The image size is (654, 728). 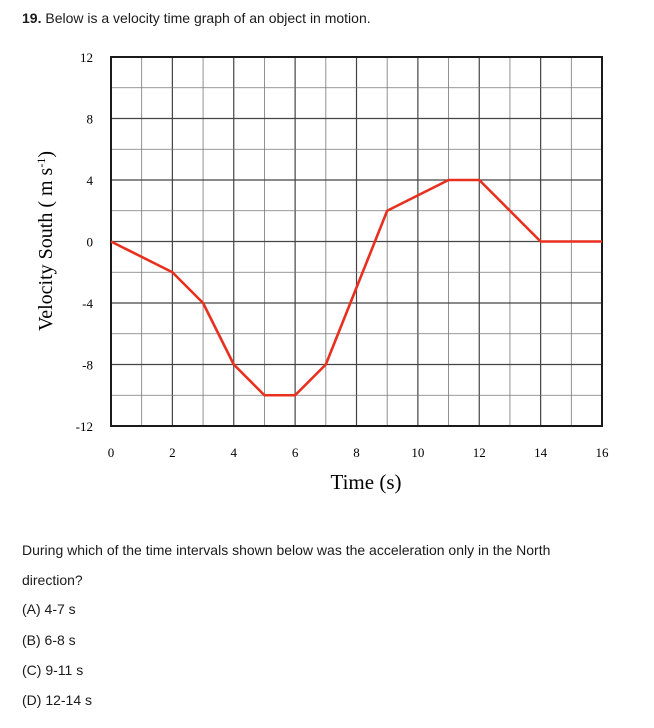 What do you see at coordinates (90, 180) in the screenshot?
I see `y-tick-label: 4` at bounding box center [90, 180].